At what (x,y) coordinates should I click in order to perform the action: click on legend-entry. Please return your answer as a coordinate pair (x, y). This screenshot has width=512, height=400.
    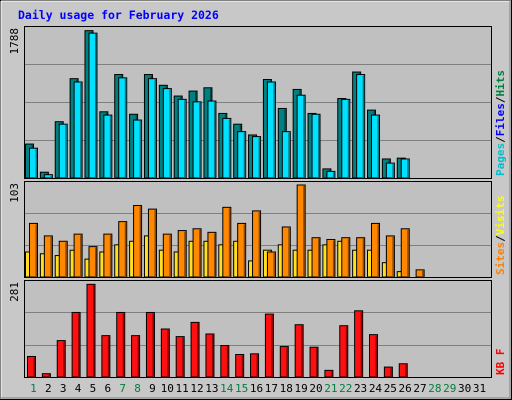
    Looking at the image, I should click on (500, 358).